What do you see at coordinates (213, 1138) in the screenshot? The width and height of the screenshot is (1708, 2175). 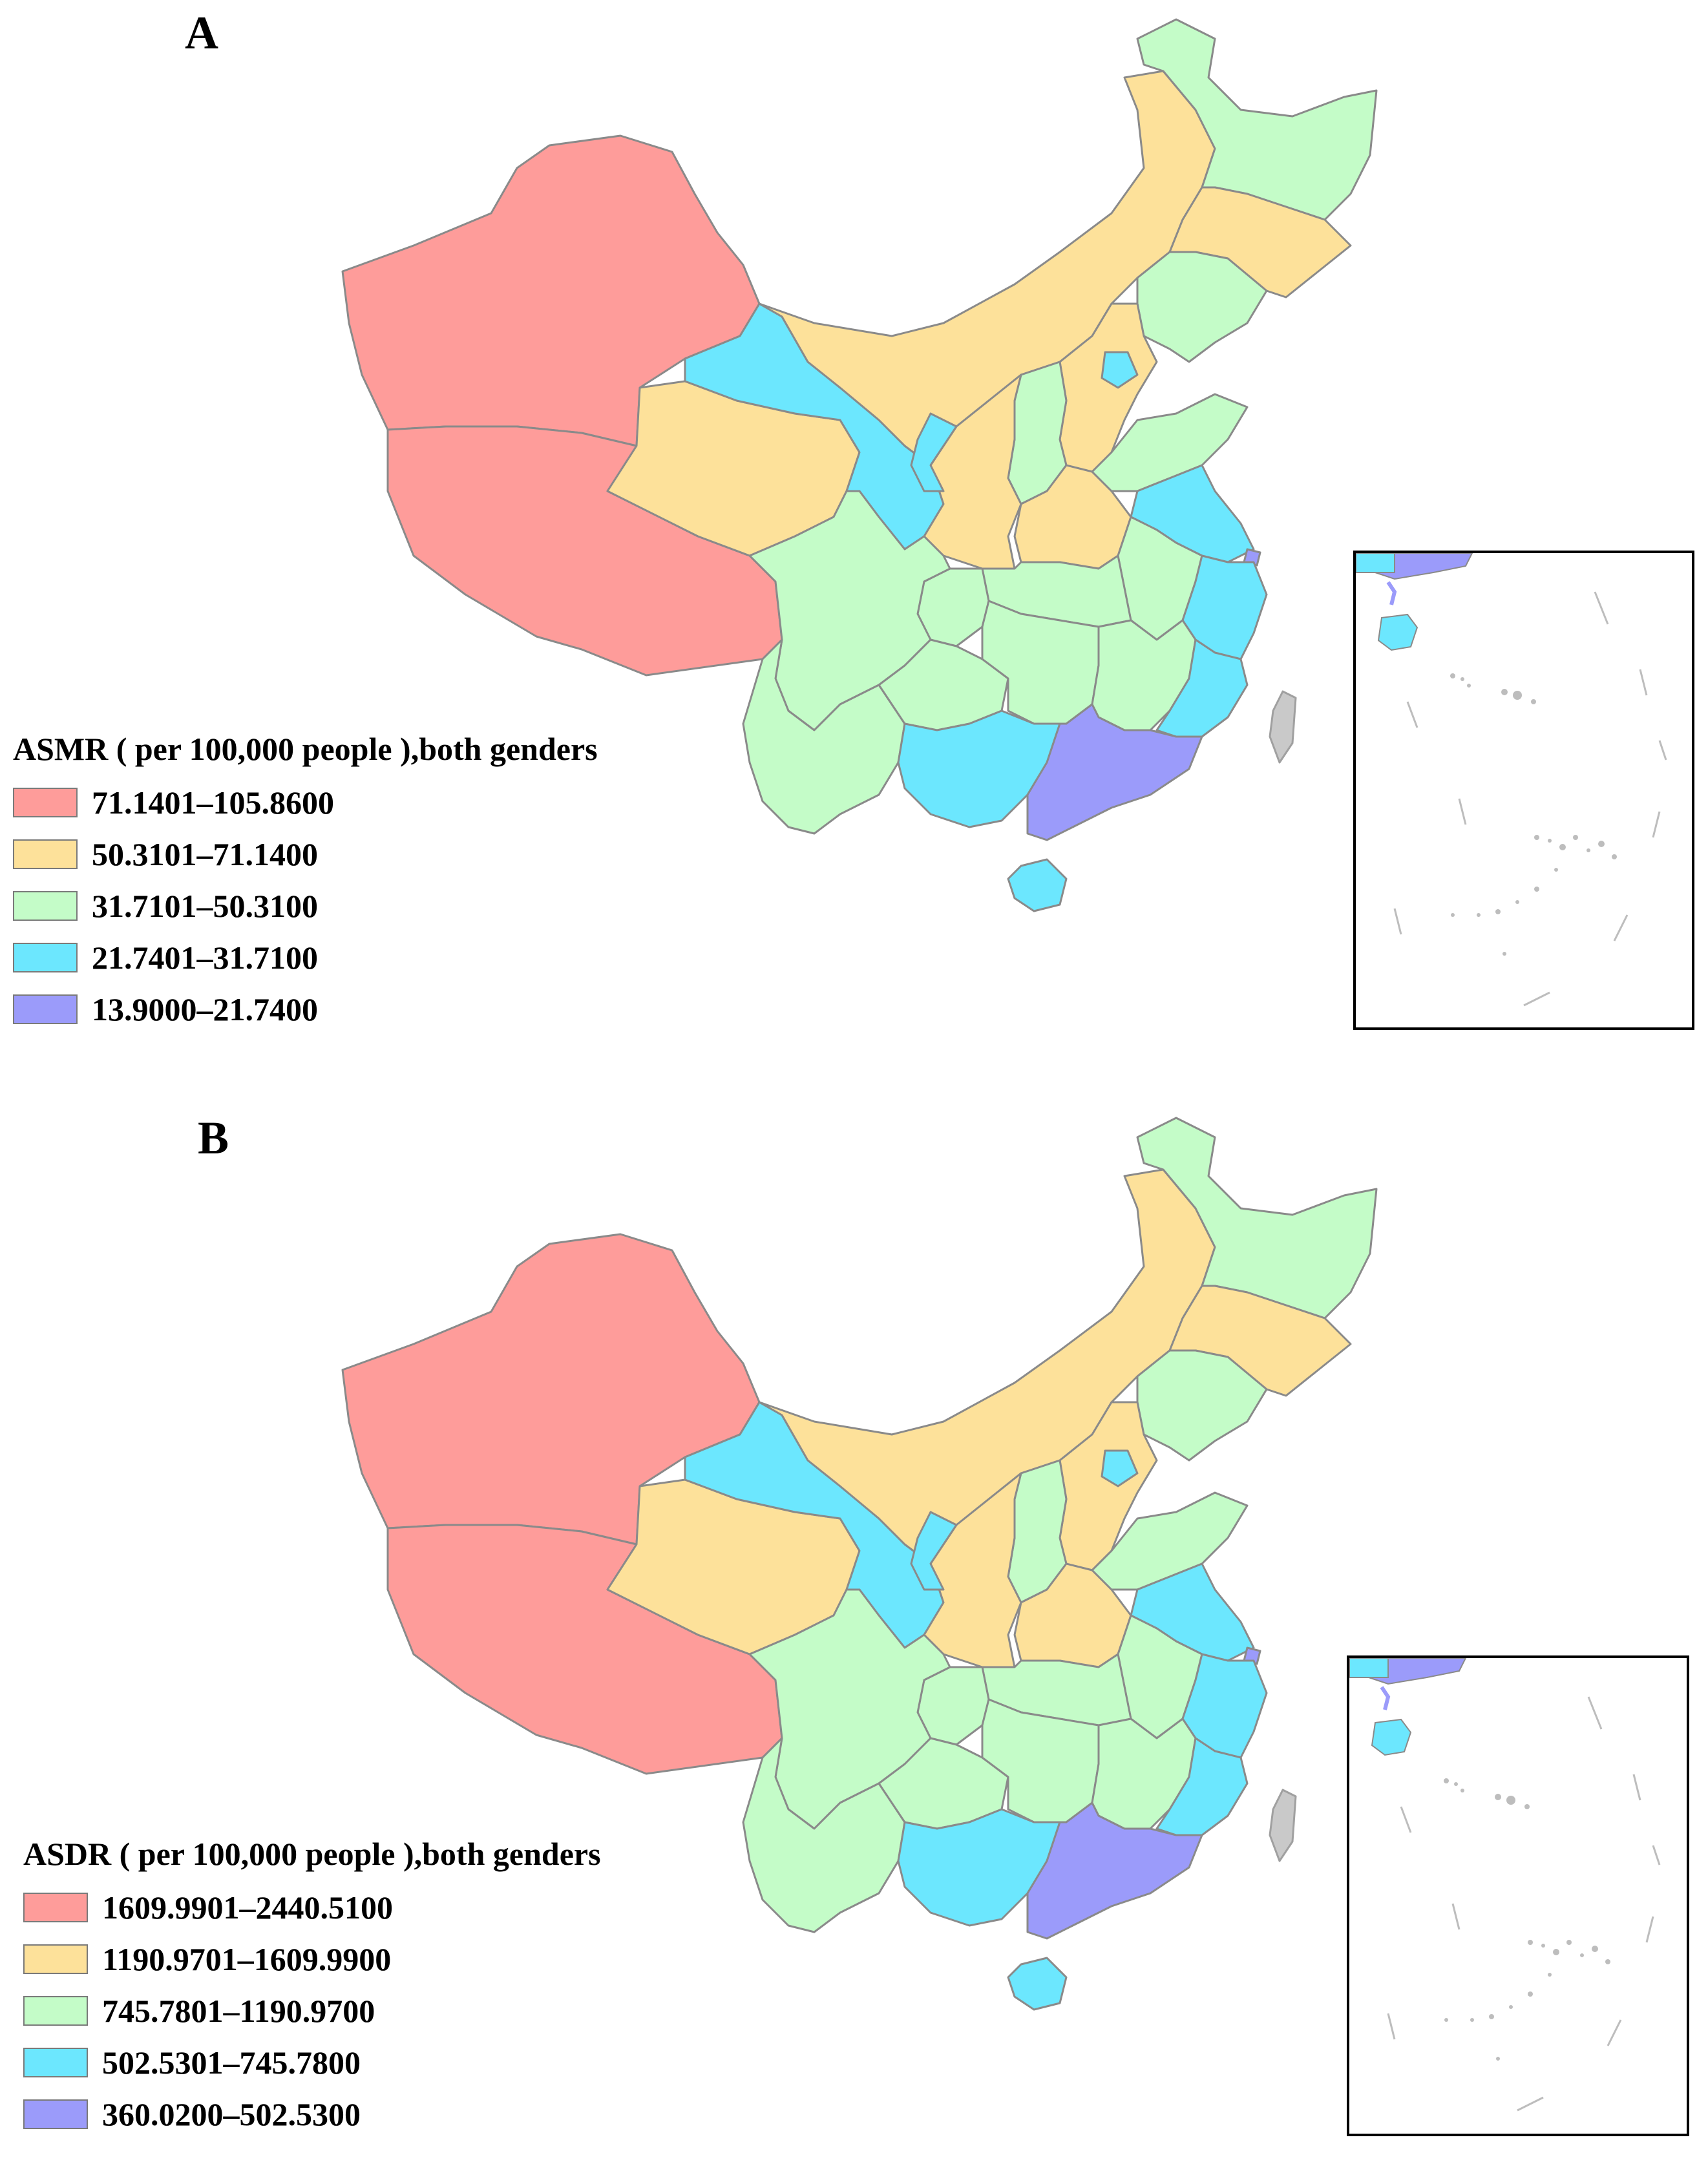 I see `panel-letter: B` at bounding box center [213, 1138].